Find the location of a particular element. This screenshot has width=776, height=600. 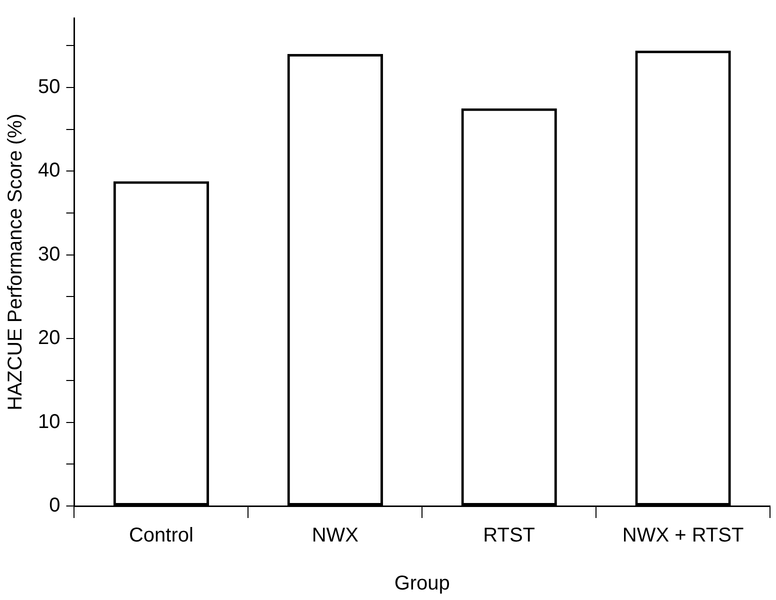

y-tick-label: 30 is located at coordinates (49, 254).